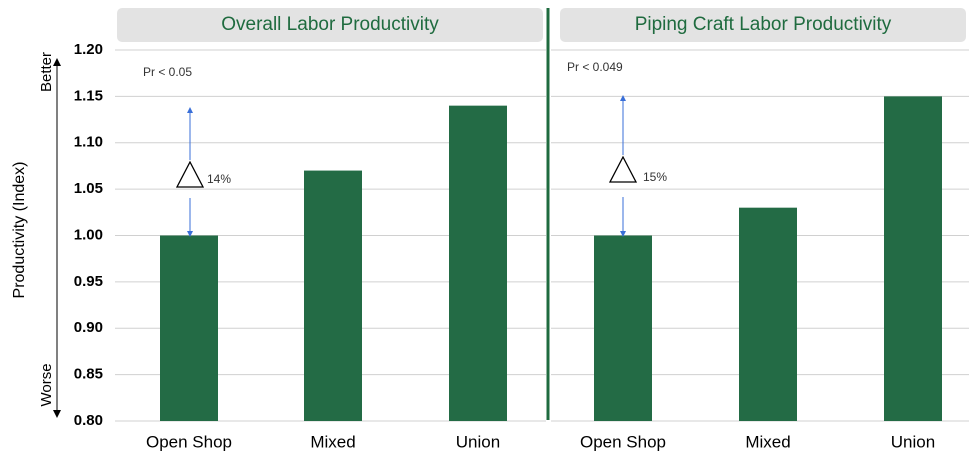  I want to click on y-axis-label: Productivity (Index), so click(19, 230).